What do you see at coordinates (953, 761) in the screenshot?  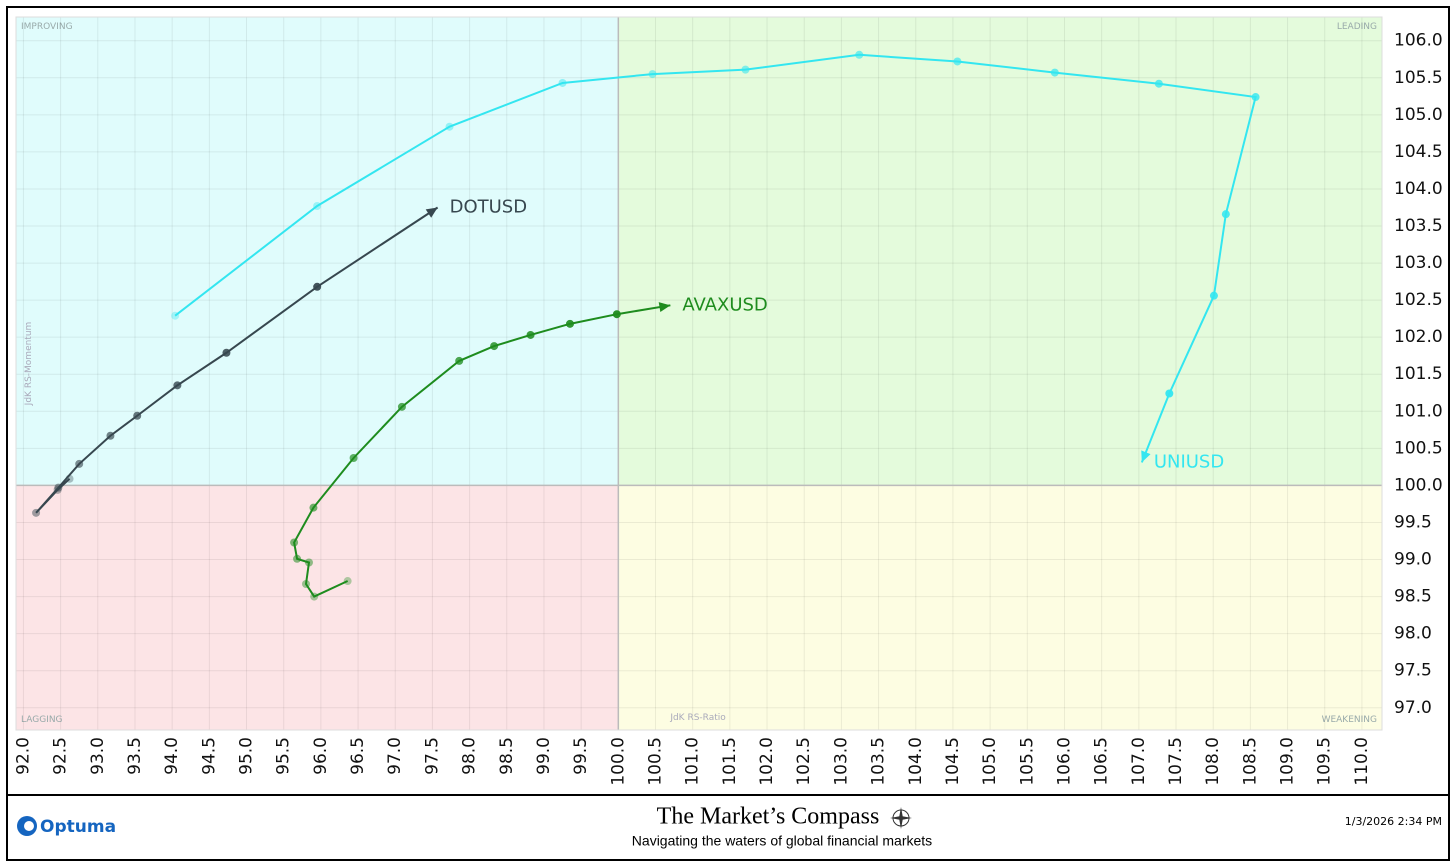 I see `x-tick-label: 104.5` at bounding box center [953, 761].